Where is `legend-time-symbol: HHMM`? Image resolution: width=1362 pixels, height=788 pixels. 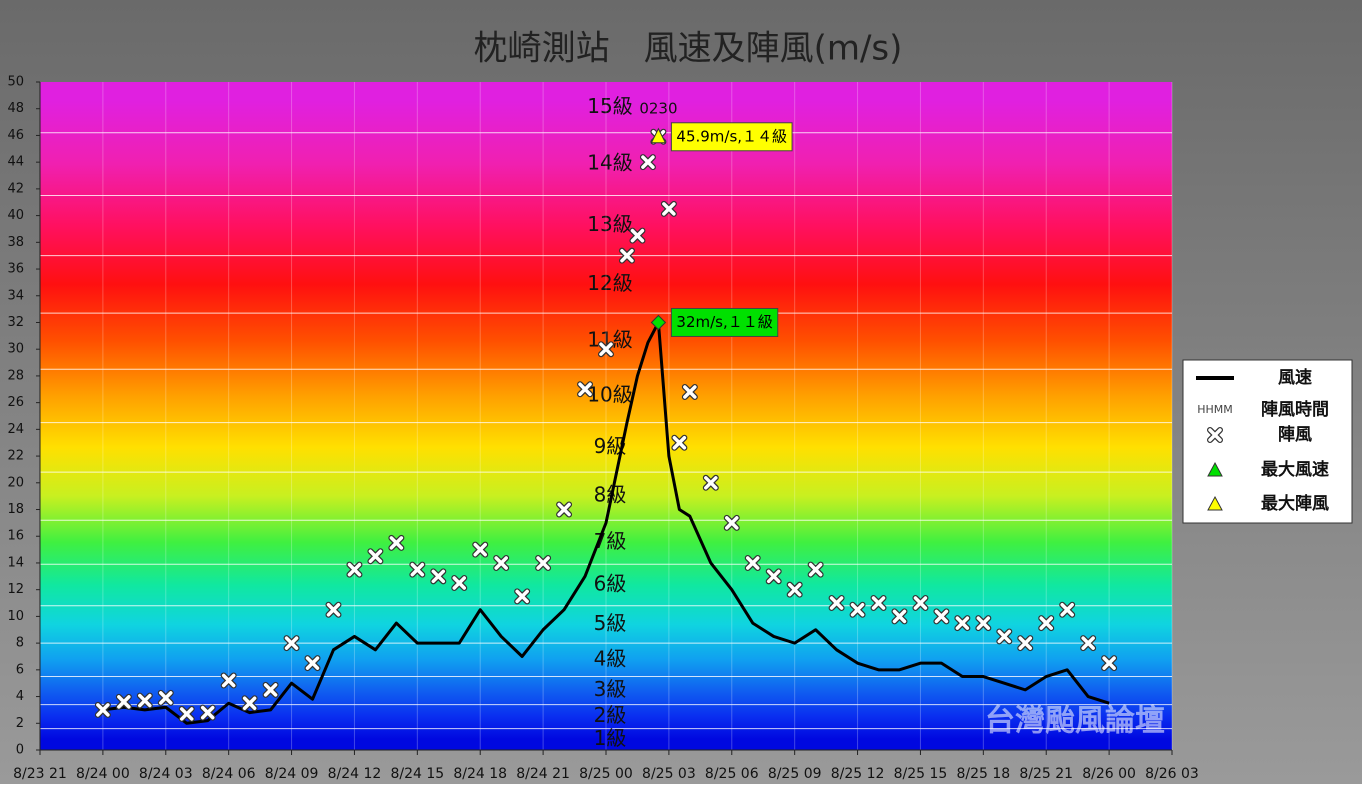
legend-time-symbol: HHMM is located at coordinates (1215, 409).